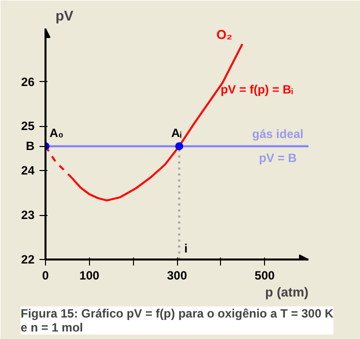 The image size is (360, 339). I want to click on annotation: A₀, so click(57, 133).